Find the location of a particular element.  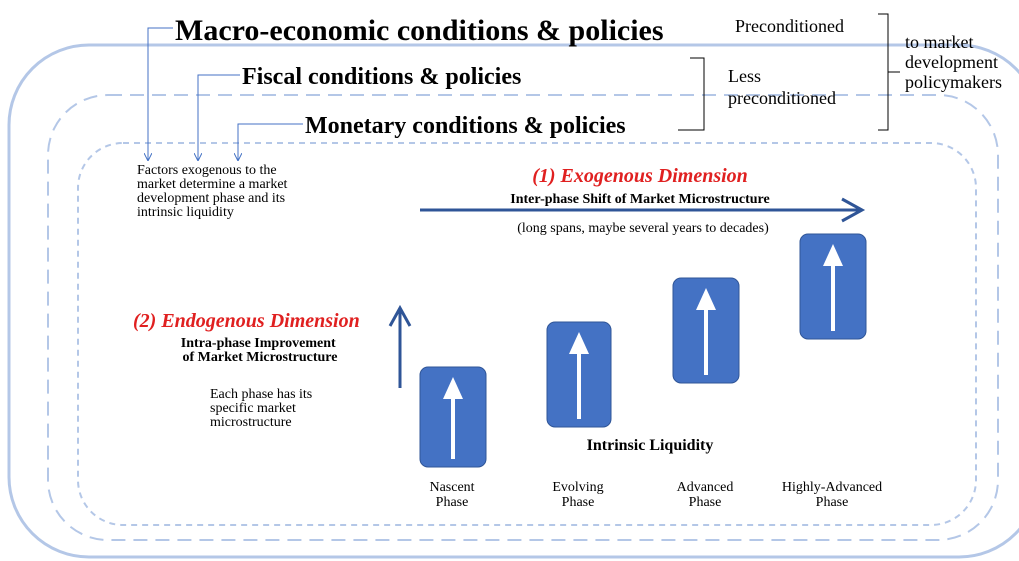

preconditioned: Preconditioned is located at coordinates (789, 26).